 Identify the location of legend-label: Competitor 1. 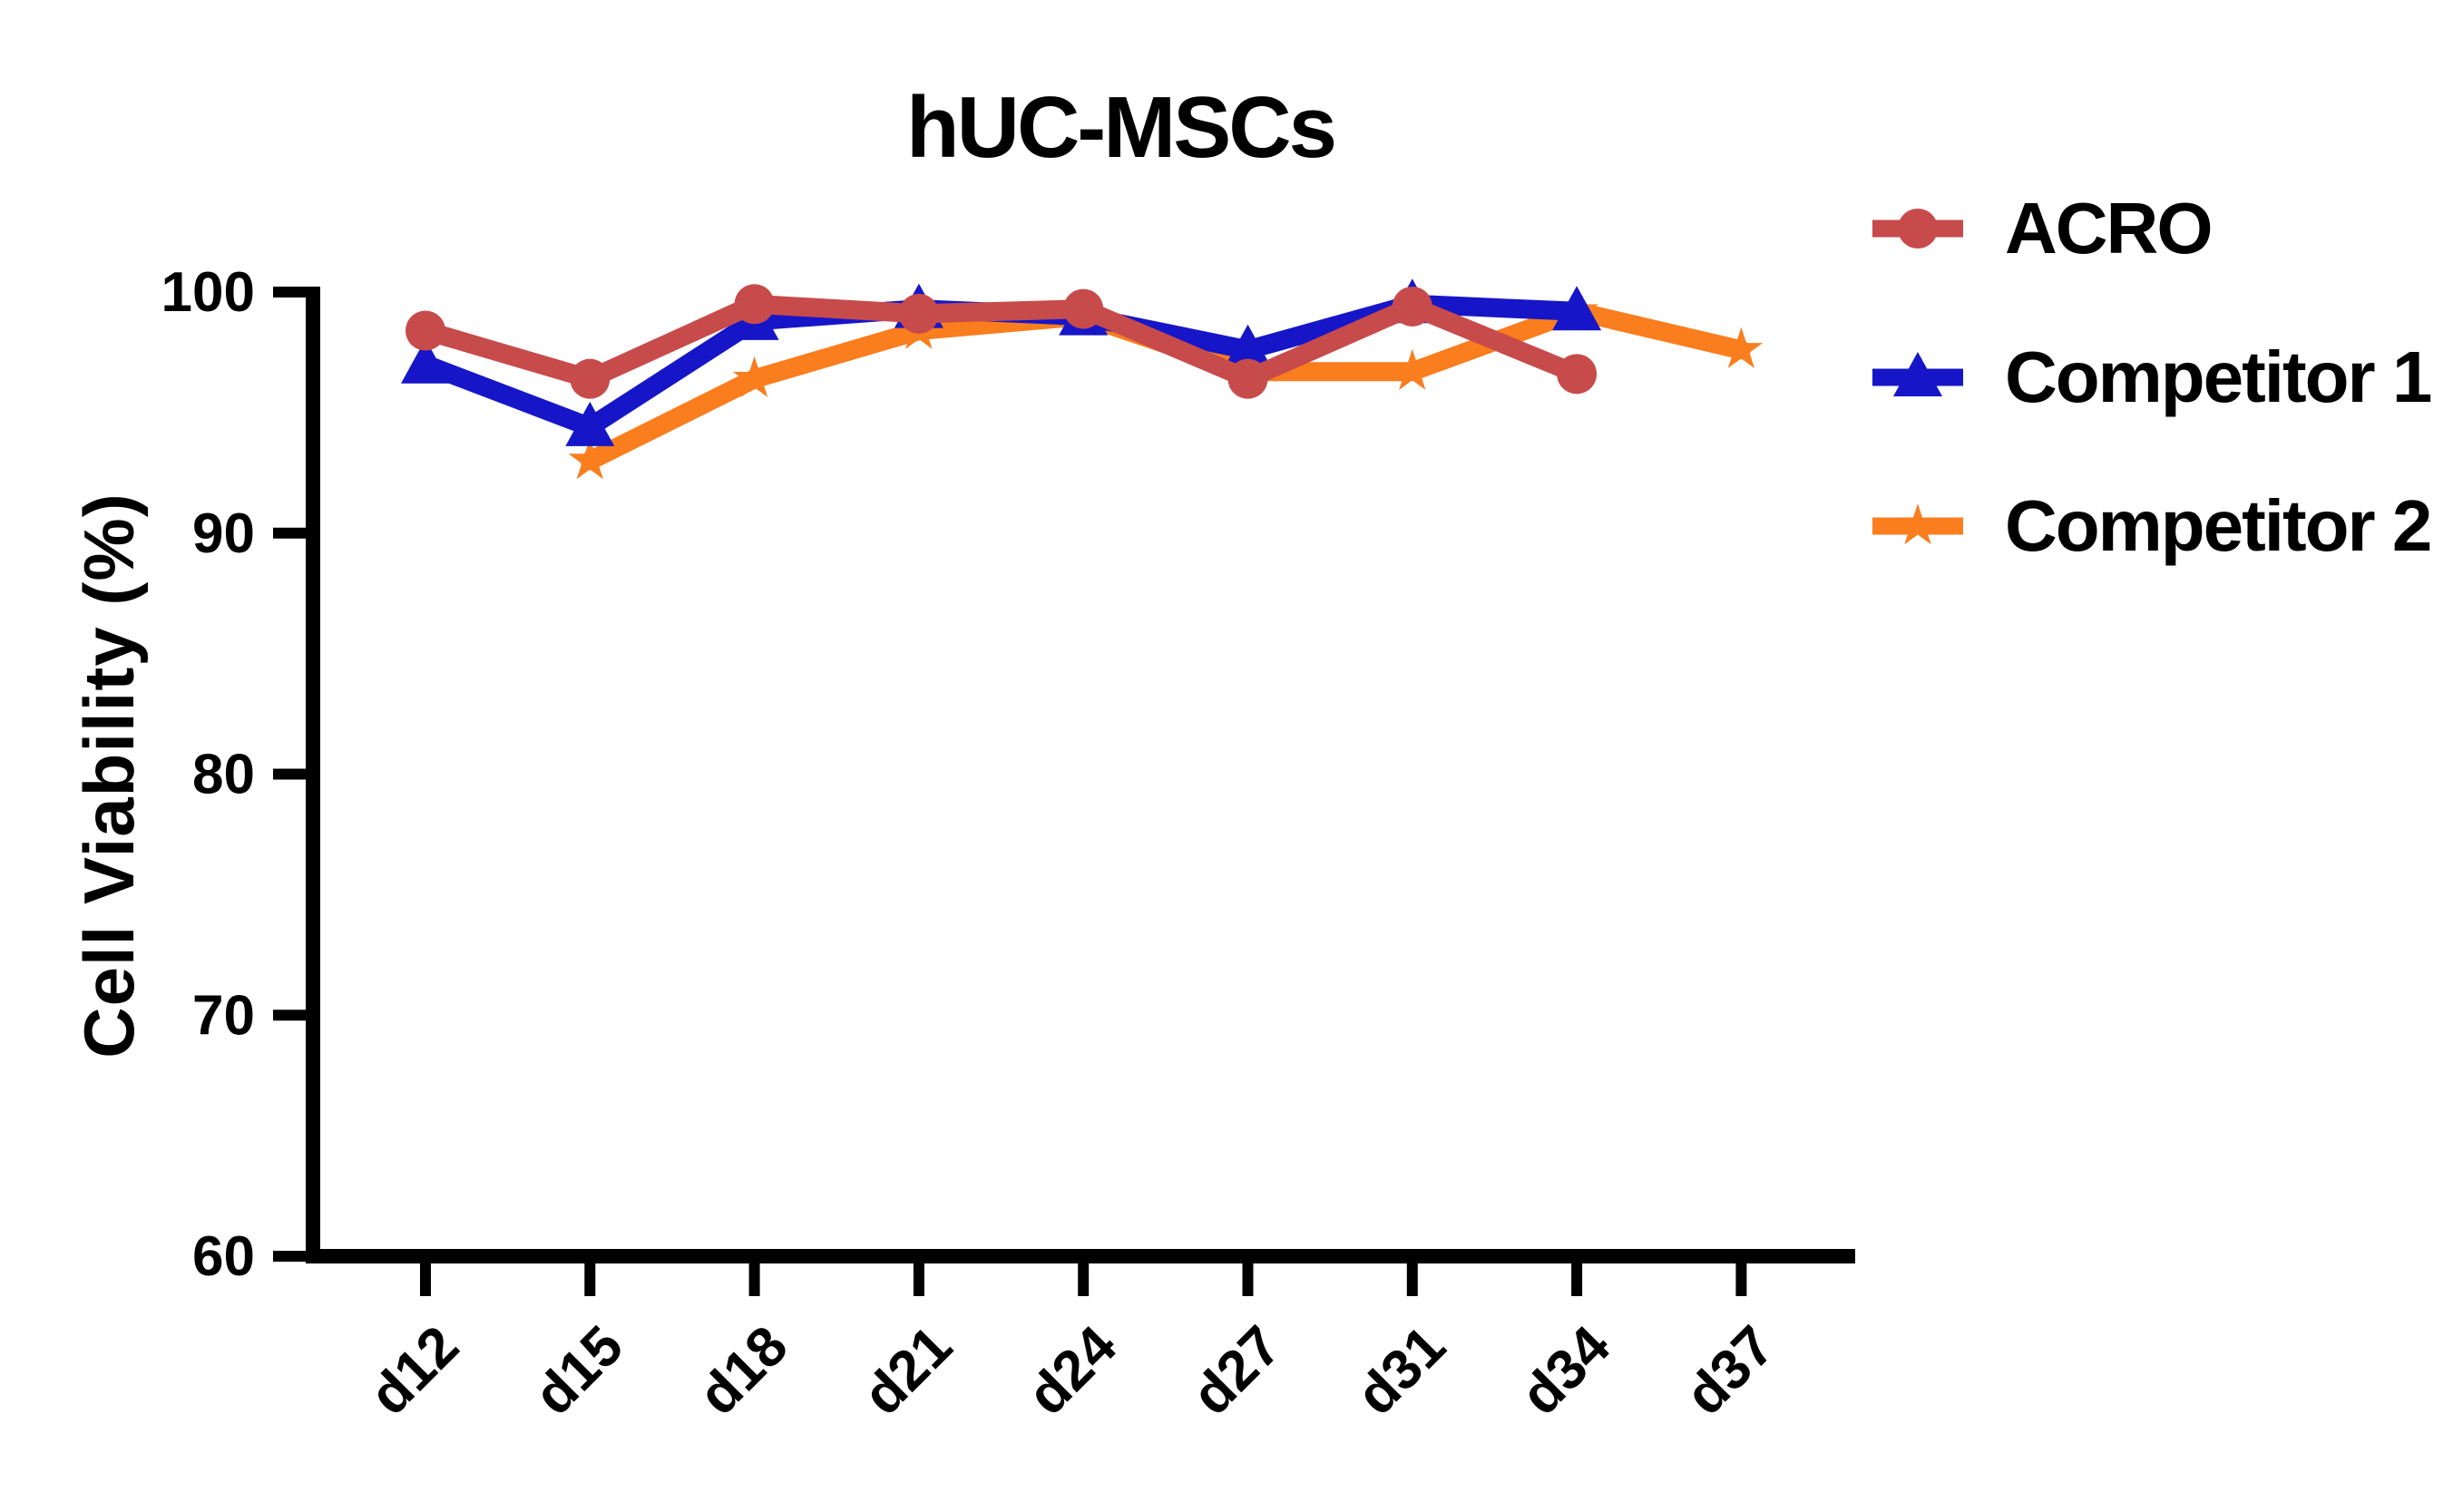
(2219, 377).